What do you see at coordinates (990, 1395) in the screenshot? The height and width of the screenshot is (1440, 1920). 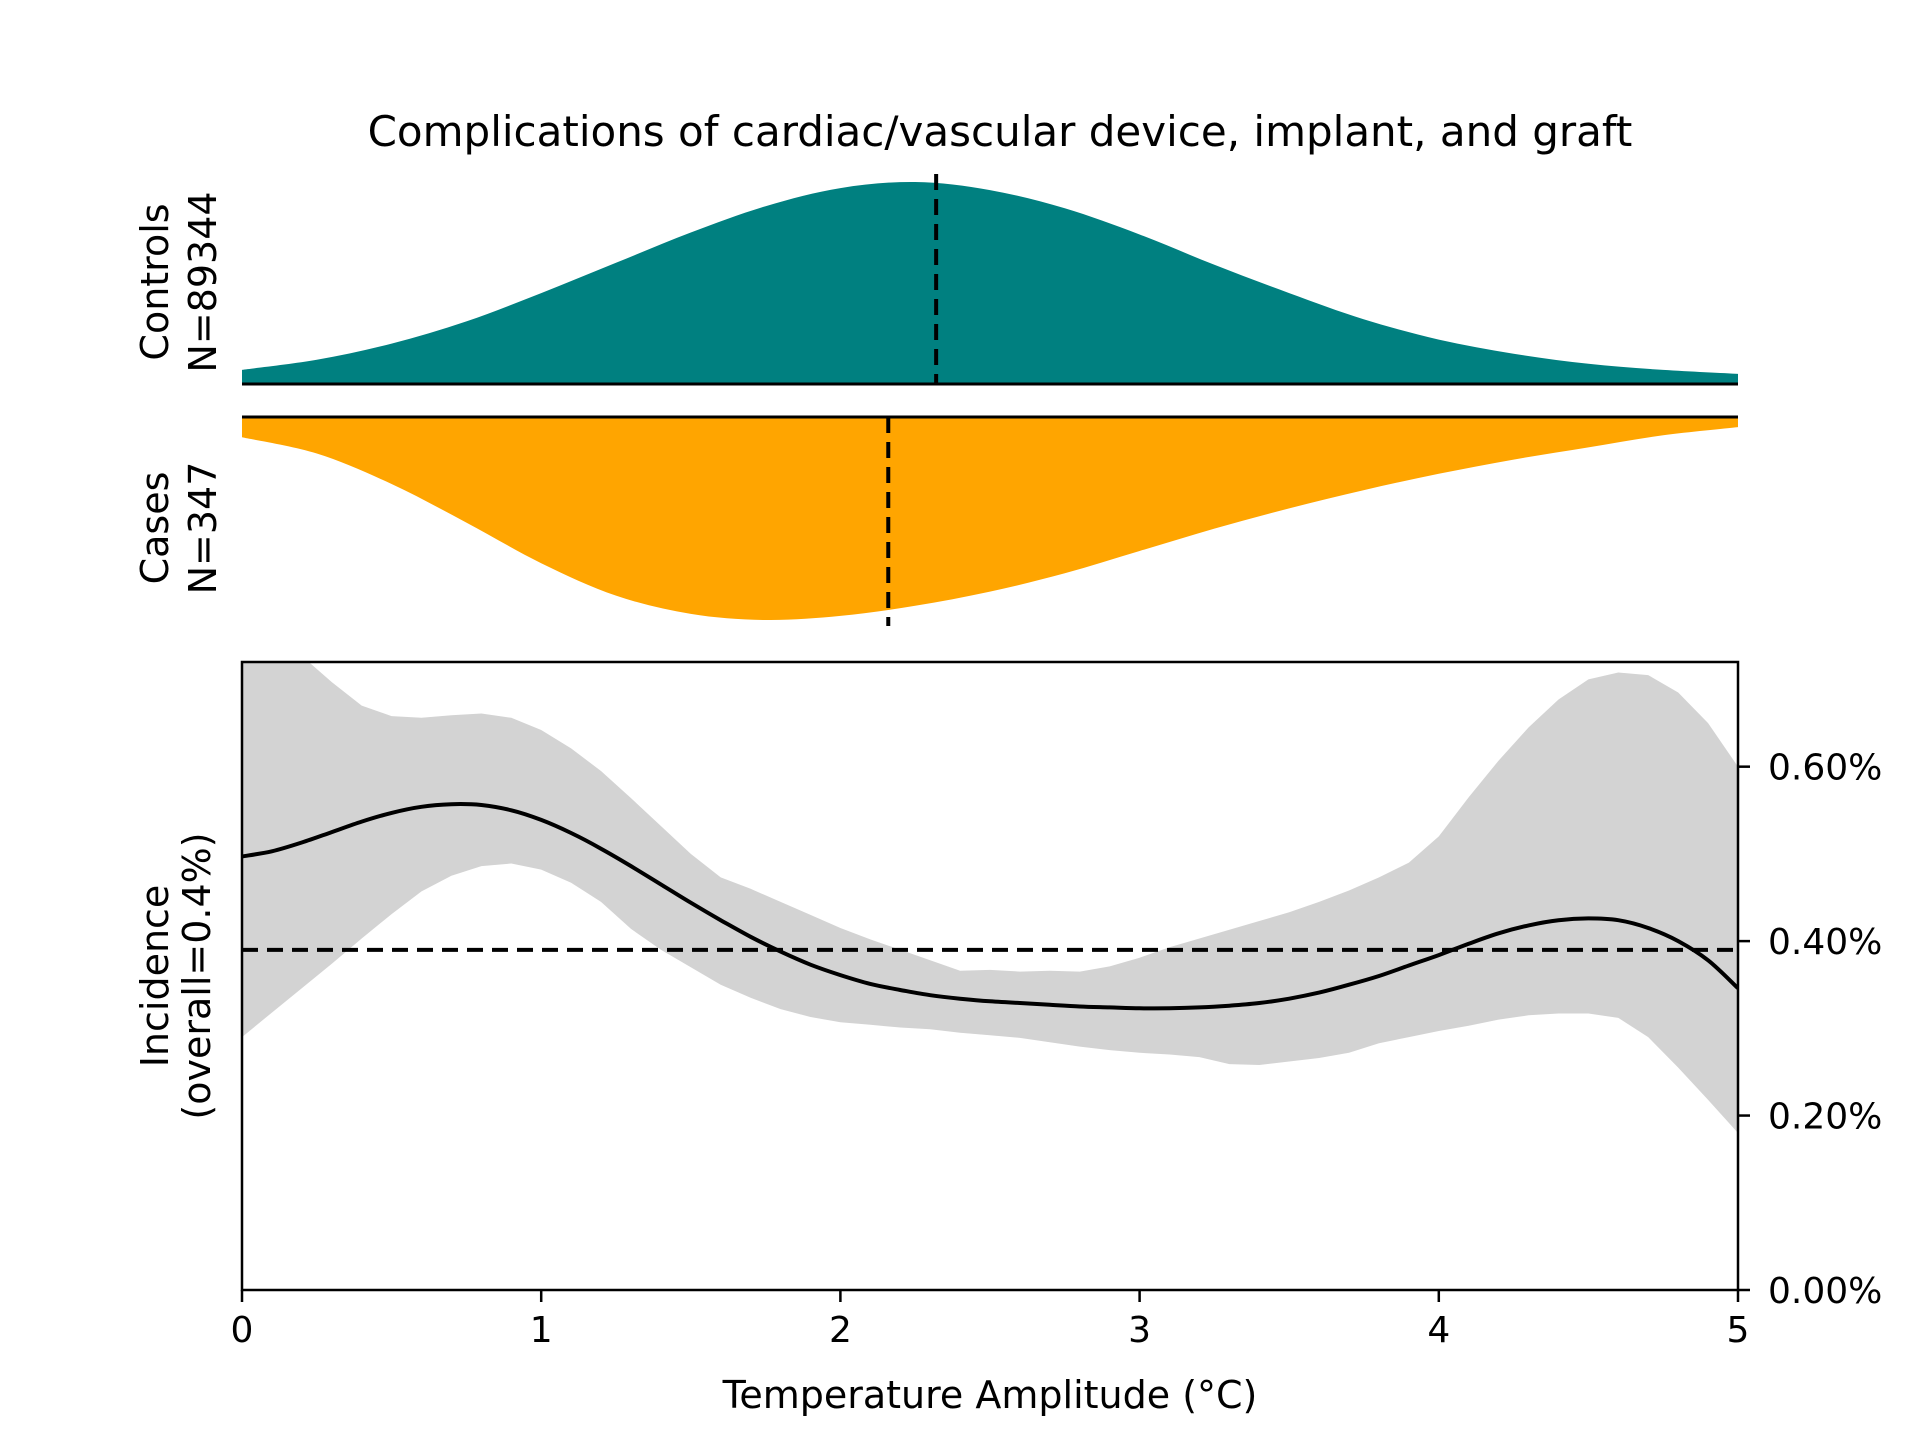 I see `x-axis-label: Temperature Amplitude (°C)` at bounding box center [990, 1395].